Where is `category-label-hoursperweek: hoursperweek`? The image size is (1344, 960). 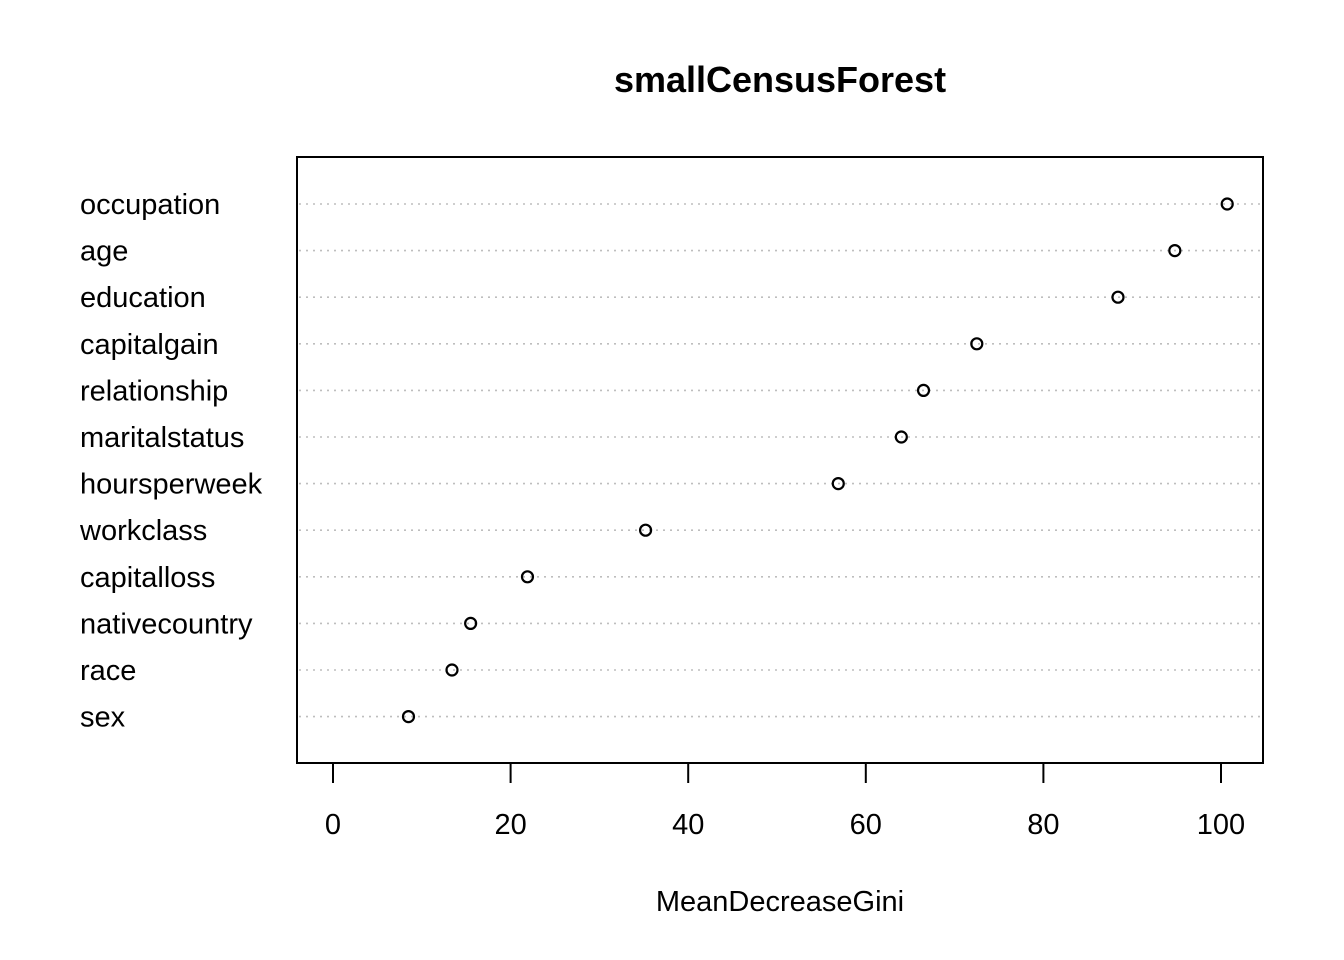 category-label-hoursperweek: hoursperweek is located at coordinates (171, 485).